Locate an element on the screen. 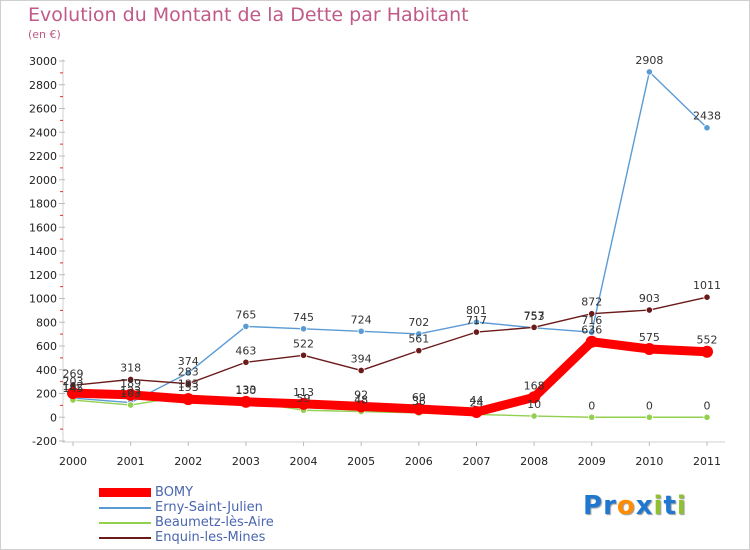  data-label: 10 is located at coordinates (534, 404).